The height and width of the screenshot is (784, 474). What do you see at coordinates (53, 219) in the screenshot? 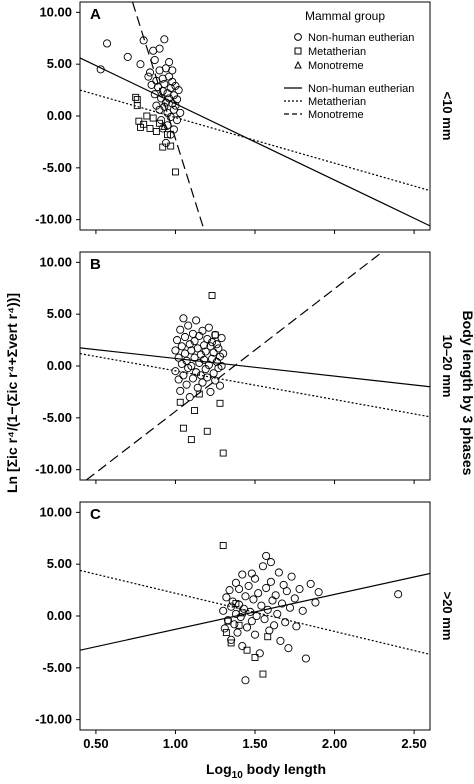
I see `y-tick-label: -10.00` at bounding box center [53, 219].